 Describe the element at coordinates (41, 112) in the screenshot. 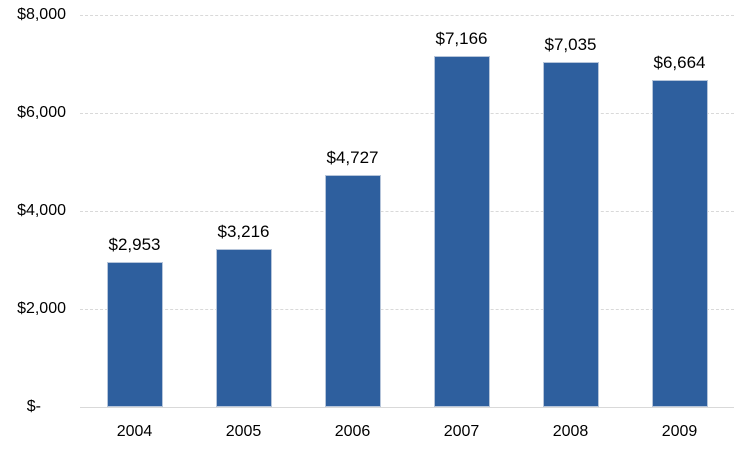

I see `y-axis-tick-label: $6,000` at that location.